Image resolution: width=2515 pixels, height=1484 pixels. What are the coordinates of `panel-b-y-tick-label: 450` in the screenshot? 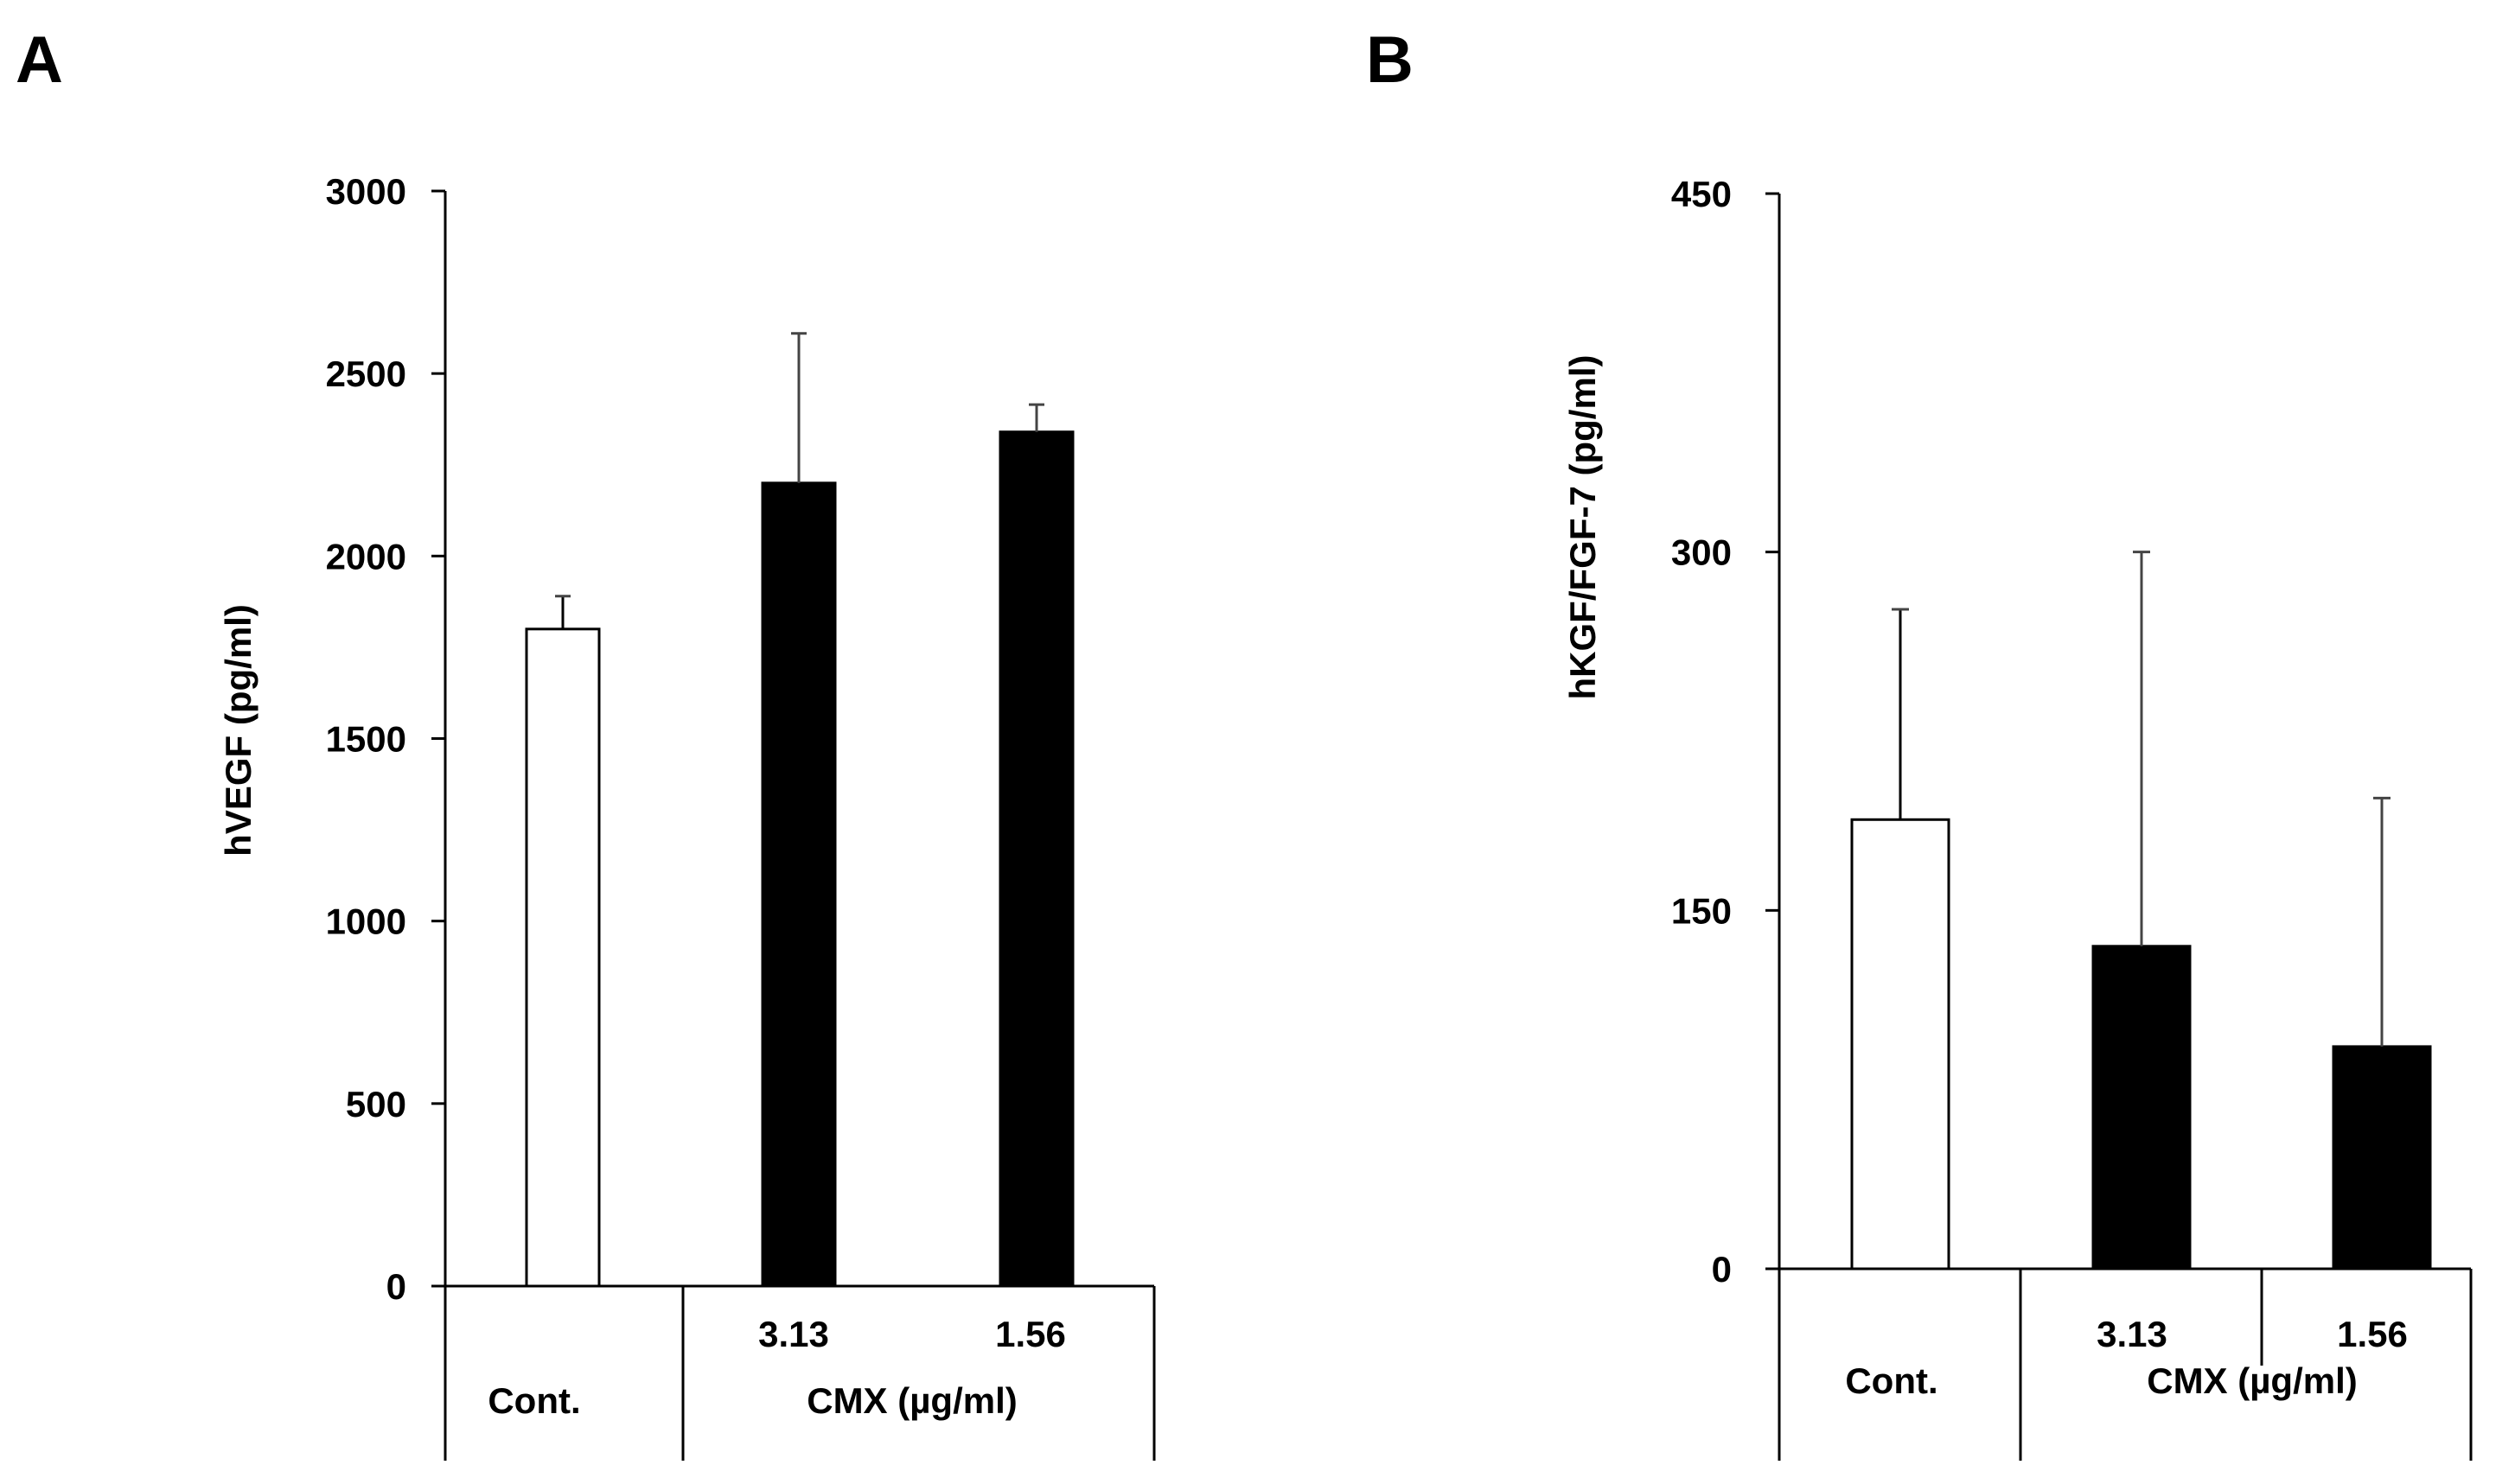 It's located at (1702, 194).